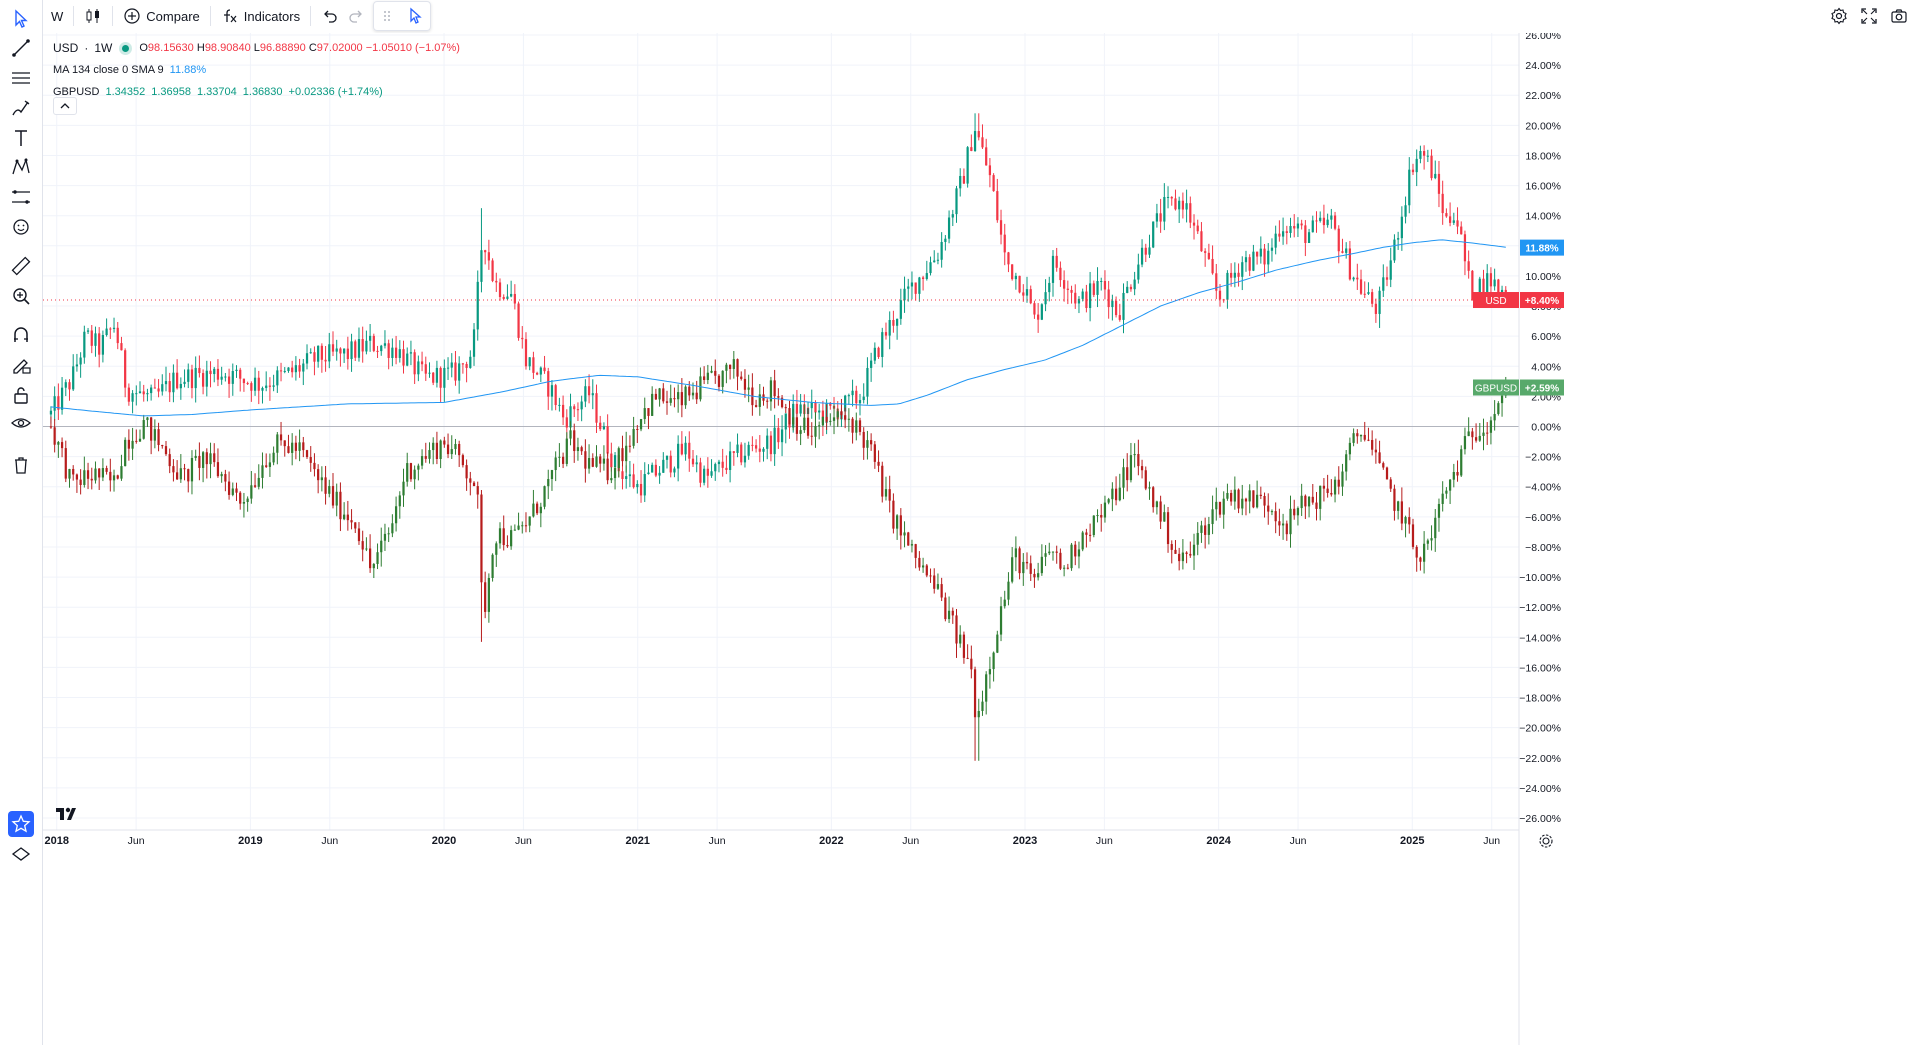 This screenshot has height=1045, width=1914. I want to click on lock-pencil-icon, so click(21, 365).